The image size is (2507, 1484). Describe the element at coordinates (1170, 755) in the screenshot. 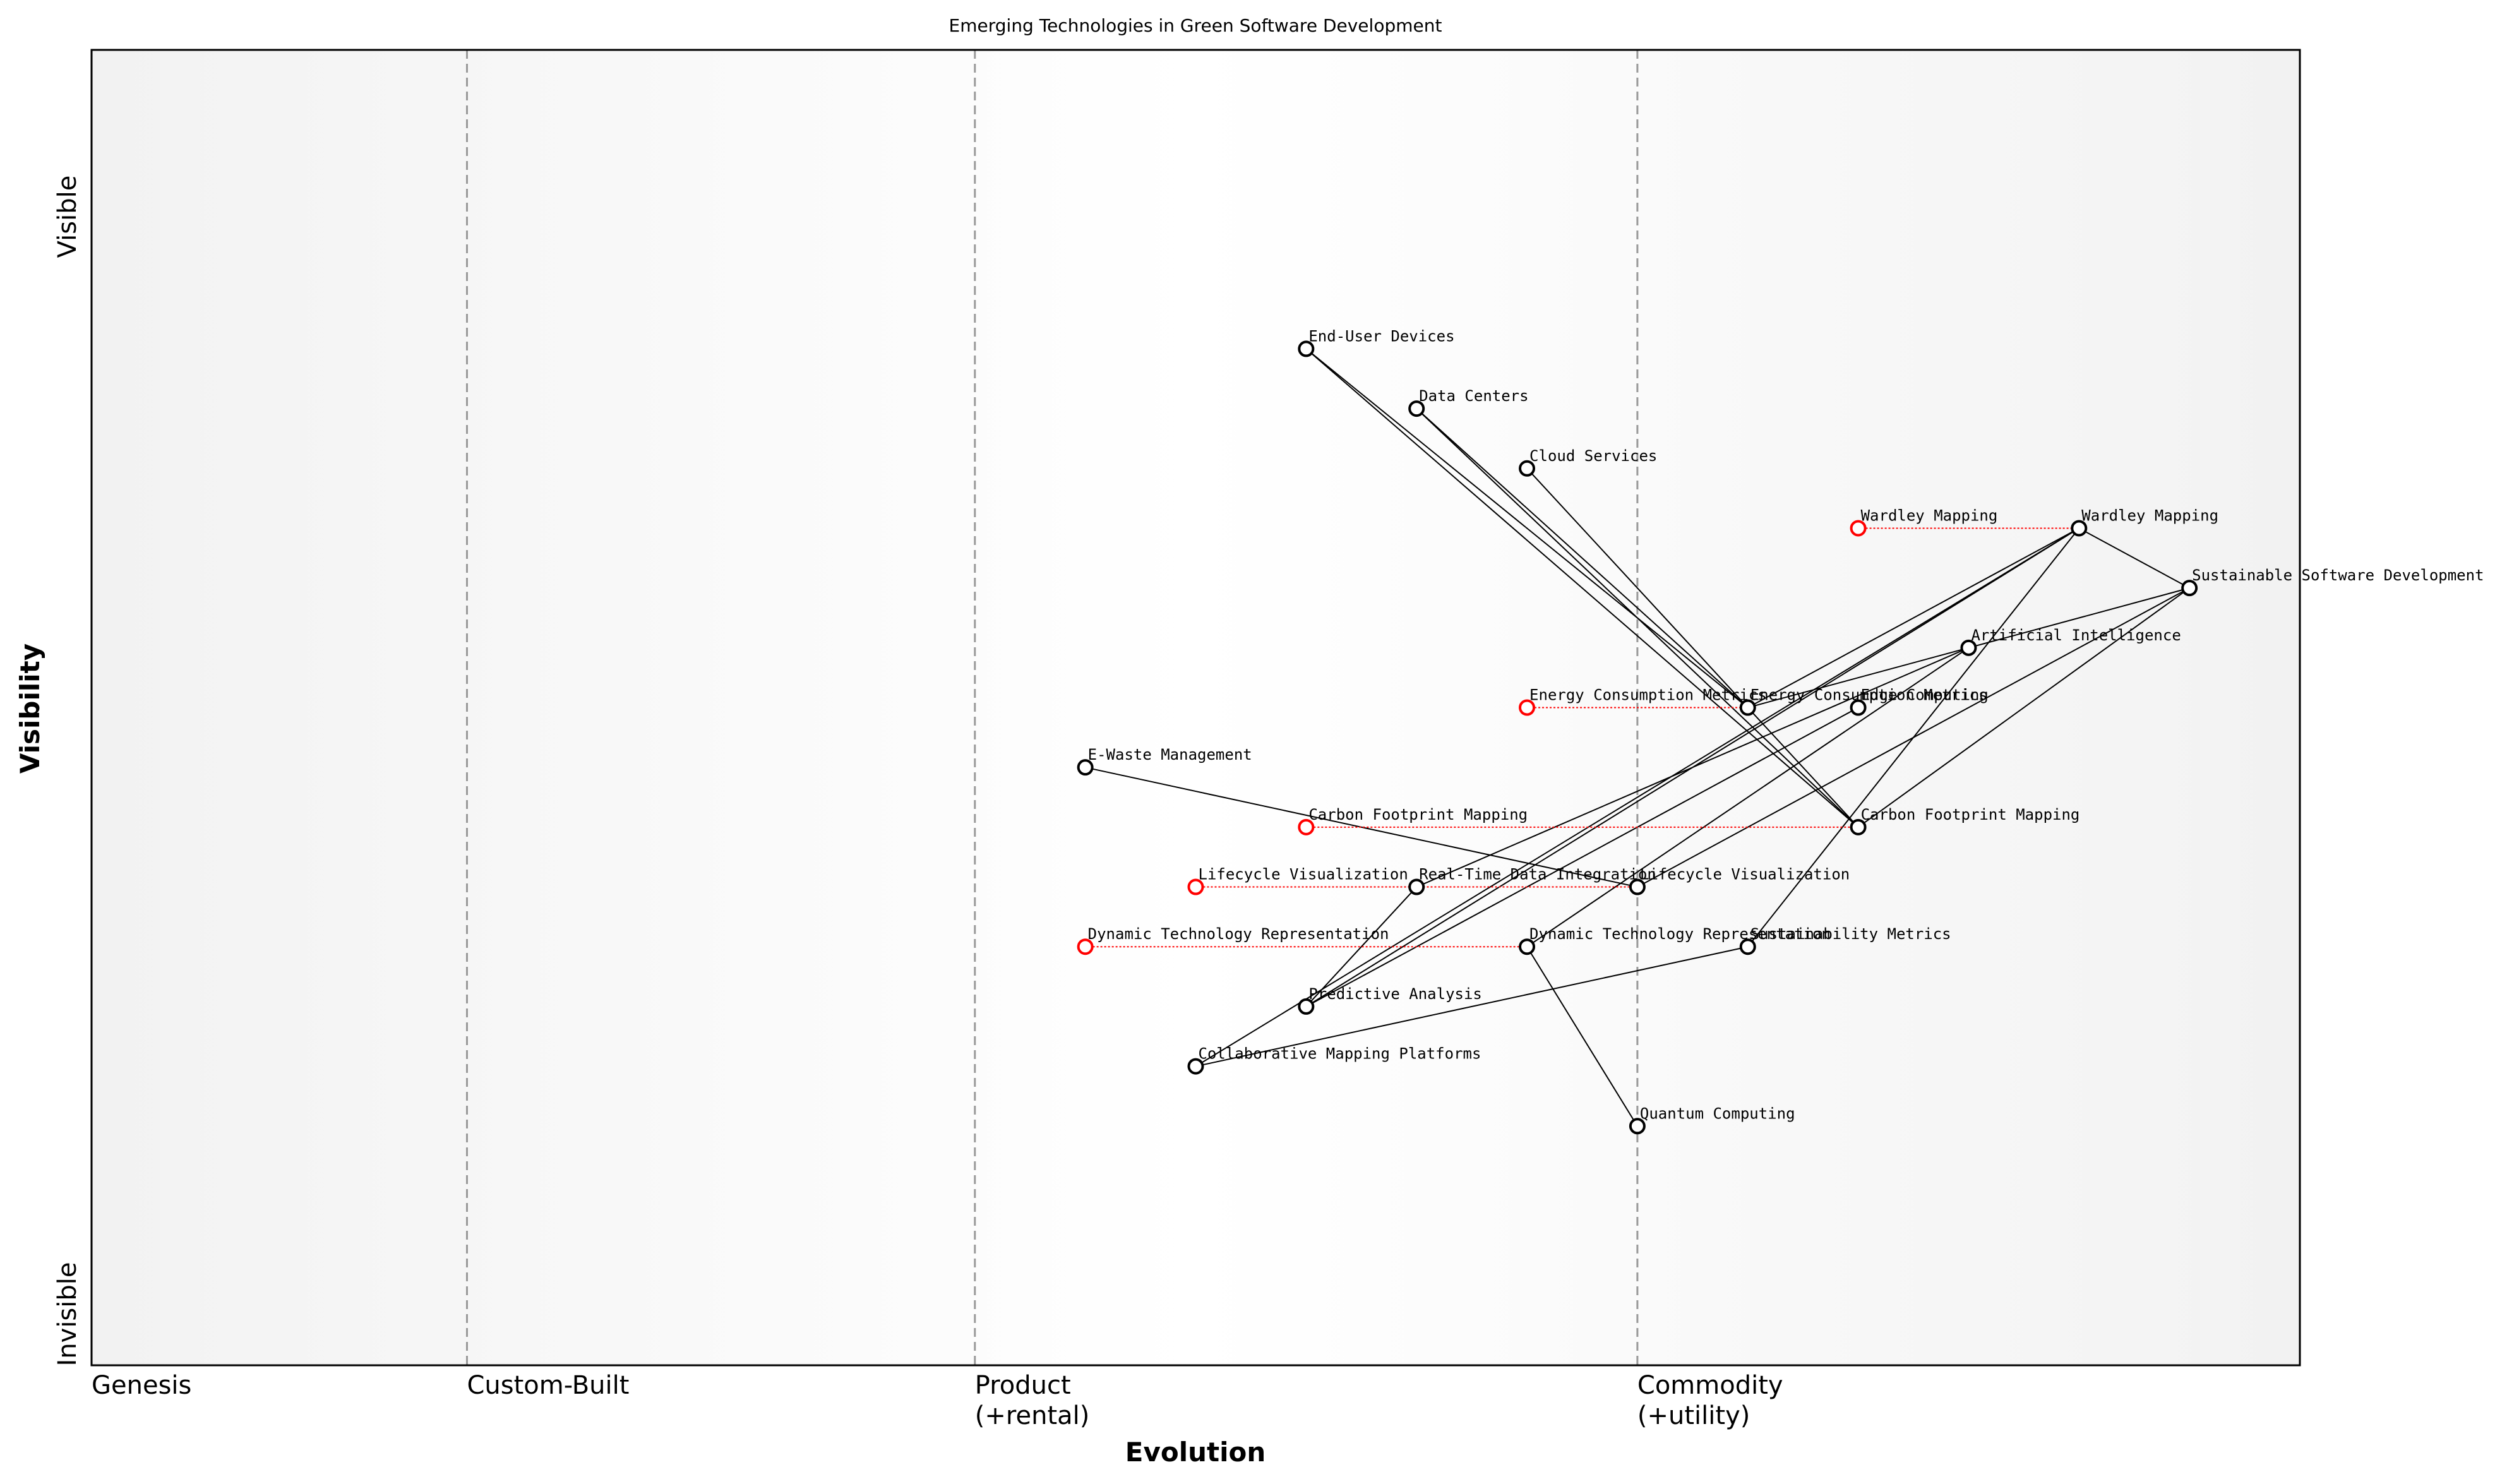

I see `node-label: E-Waste Management` at that location.